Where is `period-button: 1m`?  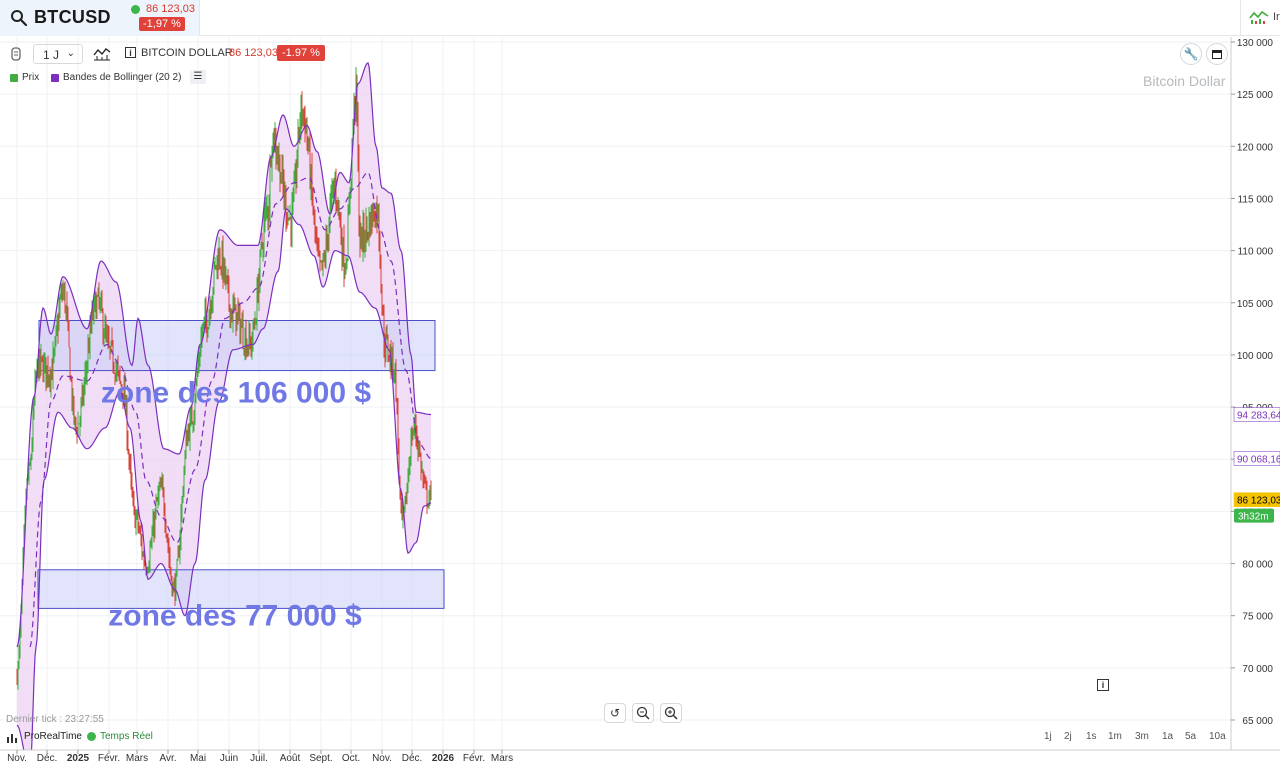
period-button: 1m is located at coordinates (1115, 736).